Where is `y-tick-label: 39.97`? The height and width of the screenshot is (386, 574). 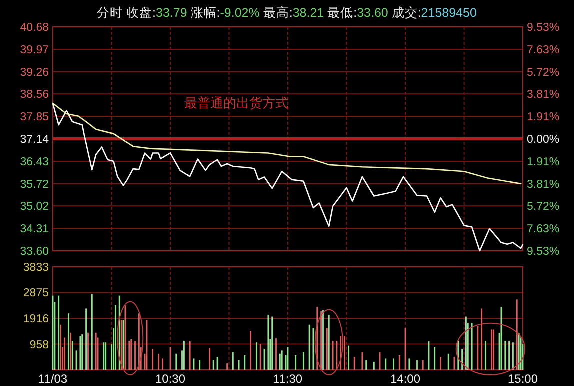
y-tick-label: 39.97 is located at coordinates (34, 50).